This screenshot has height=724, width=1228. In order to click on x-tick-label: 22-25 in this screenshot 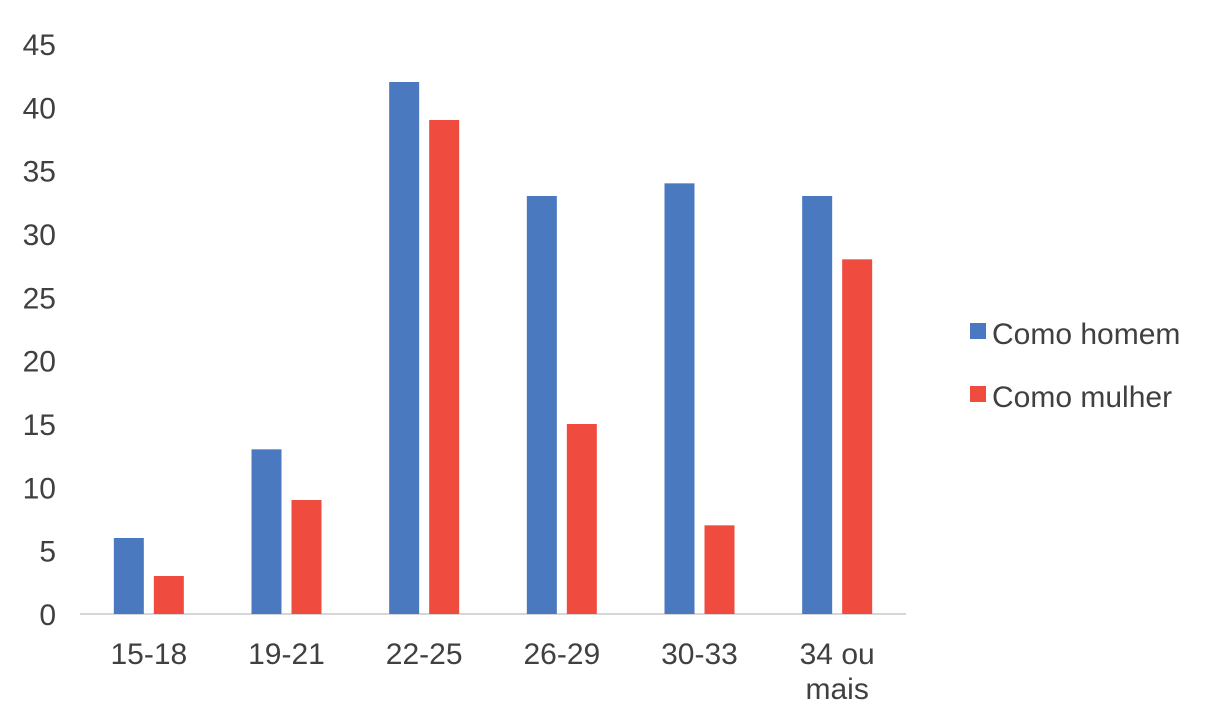, I will do `click(424, 654)`.